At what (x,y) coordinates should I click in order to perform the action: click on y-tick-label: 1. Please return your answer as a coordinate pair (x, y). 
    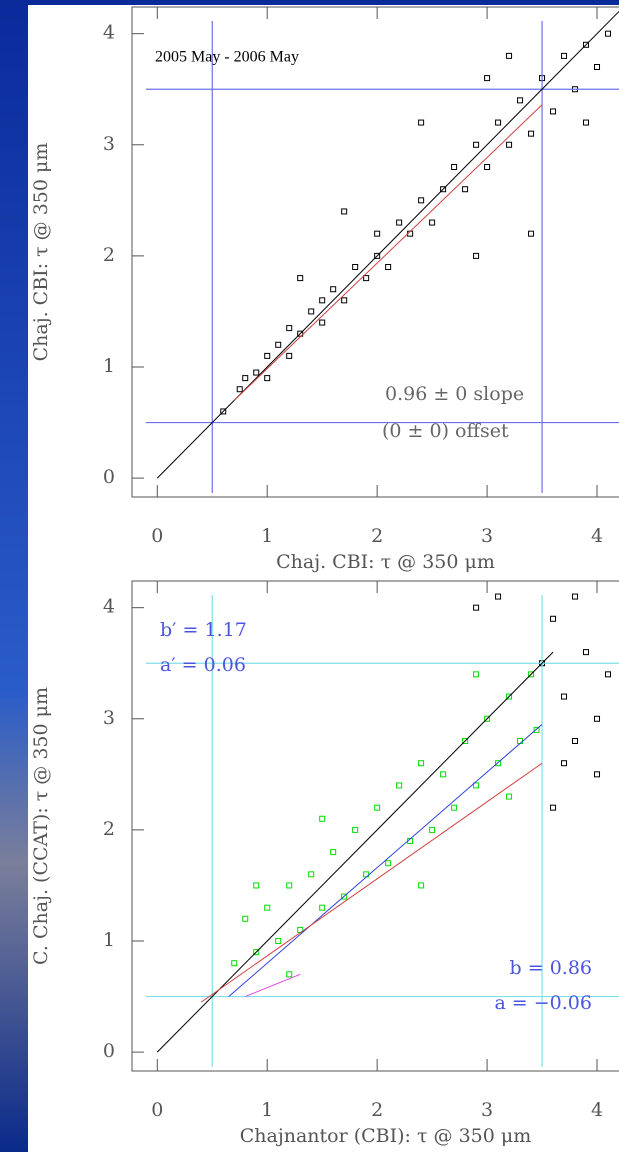
    Looking at the image, I should click on (109, 366).